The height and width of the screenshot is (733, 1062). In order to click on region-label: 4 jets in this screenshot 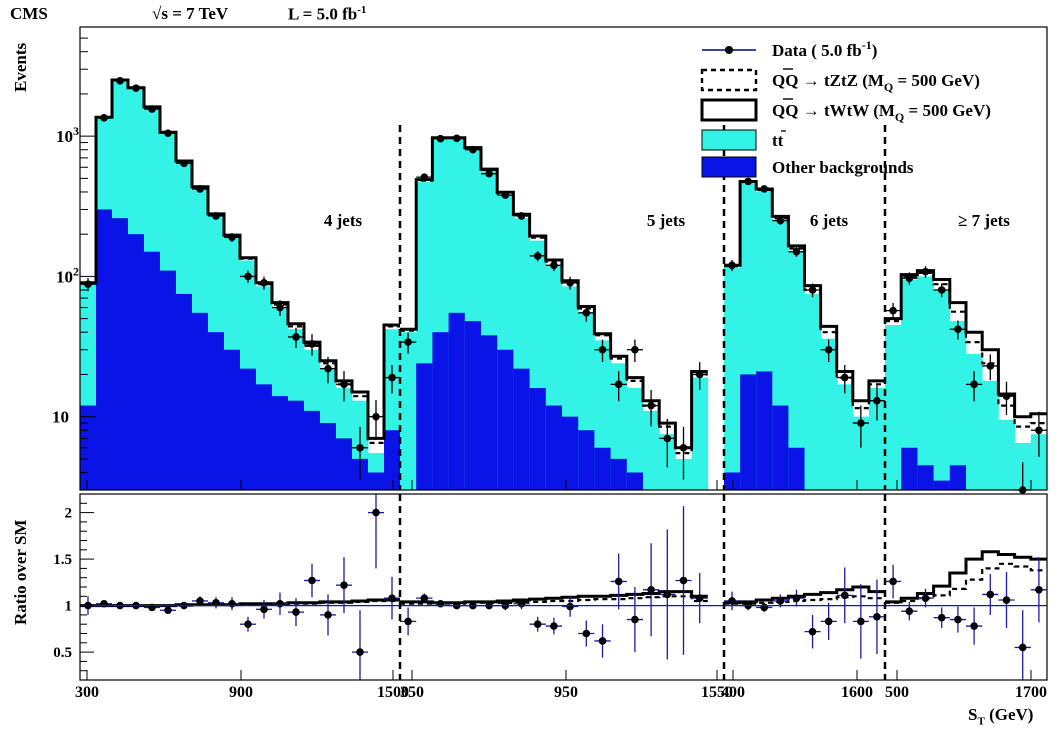, I will do `click(343, 220)`.